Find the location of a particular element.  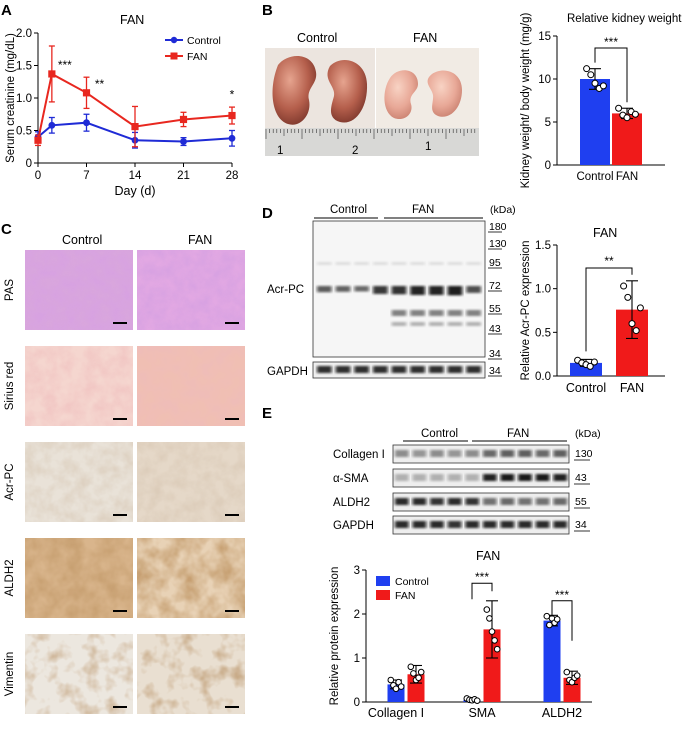

chart-d-ytick-label: 0.5 is located at coordinates (543, 333).